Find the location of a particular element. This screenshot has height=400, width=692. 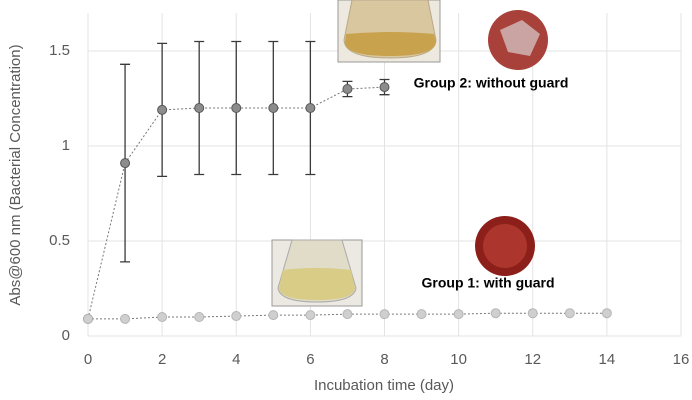

x-tick-label: 6 is located at coordinates (310, 359).